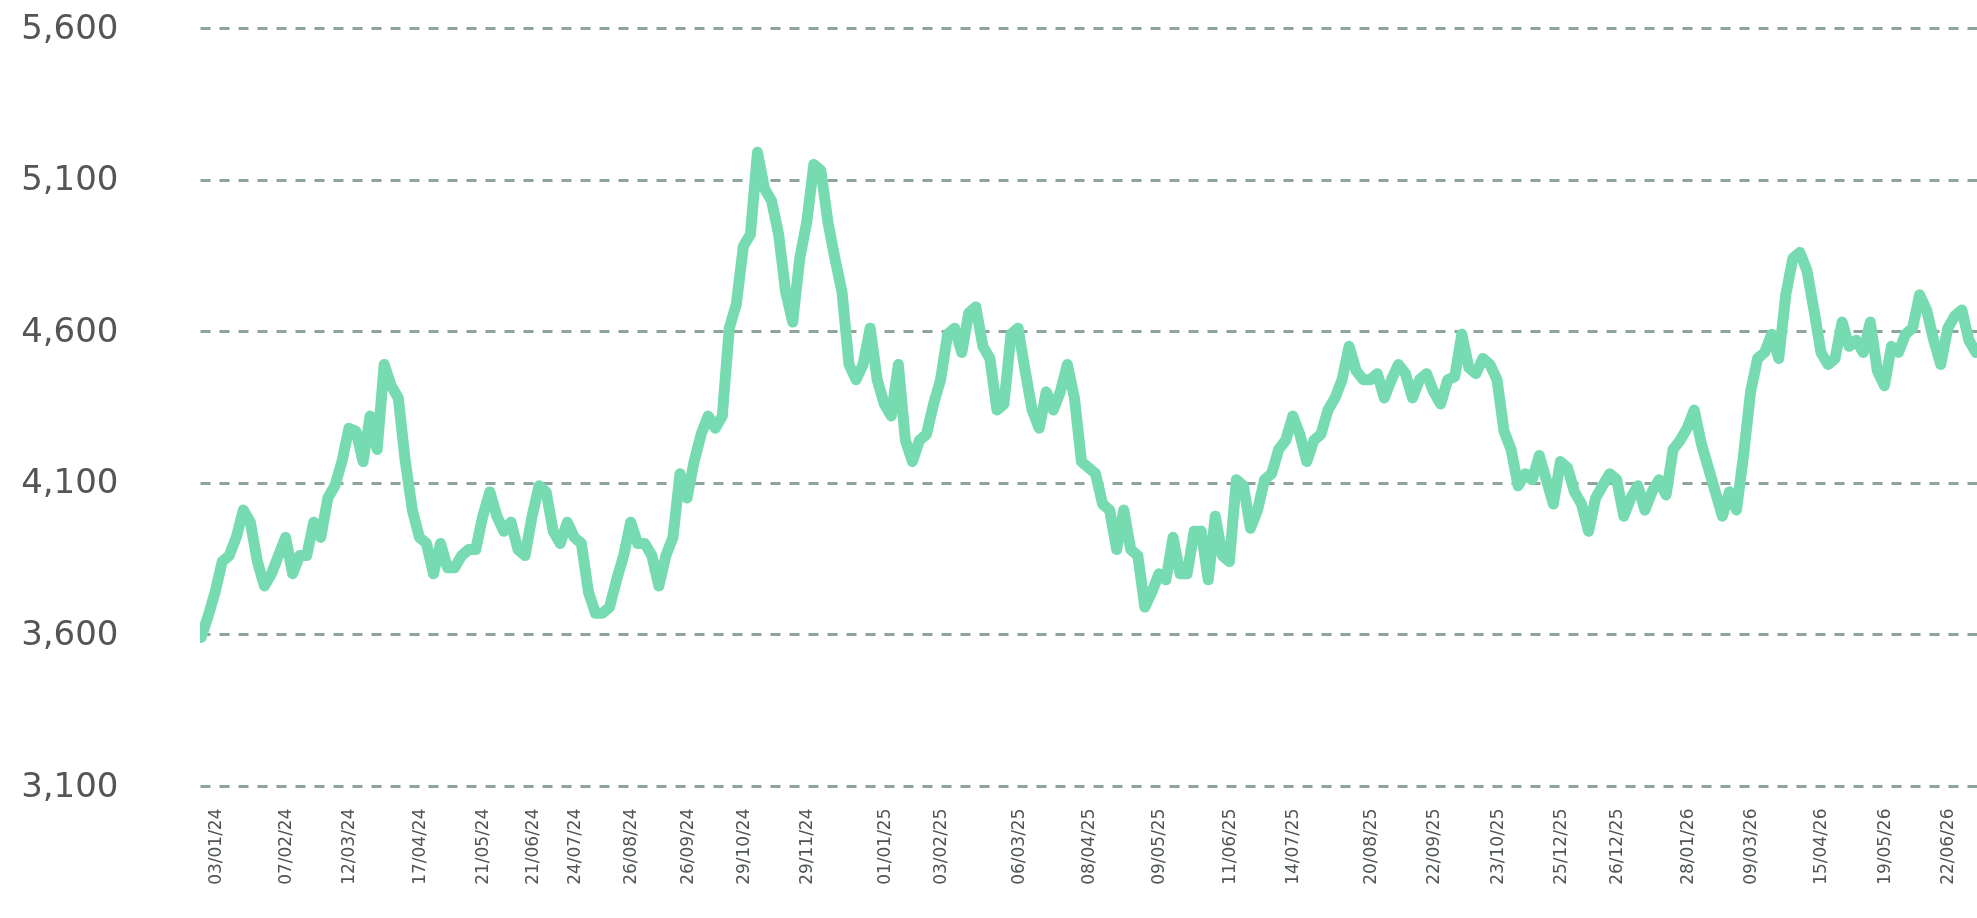 This screenshot has height=918, width=1977. What do you see at coordinates (940, 846) in the screenshot?
I see `x-tick-label: 03/02/25` at bounding box center [940, 846].